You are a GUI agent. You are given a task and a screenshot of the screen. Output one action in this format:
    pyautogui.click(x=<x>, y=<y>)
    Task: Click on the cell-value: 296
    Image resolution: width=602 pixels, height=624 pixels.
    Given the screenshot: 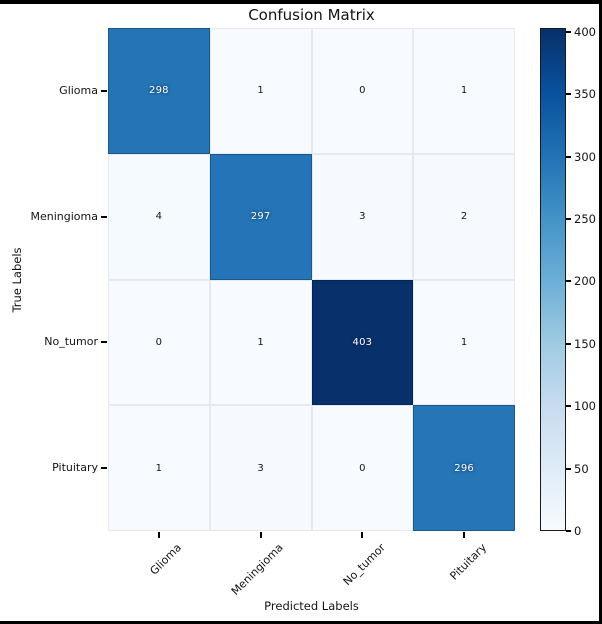 What is the action you would take?
    pyautogui.click(x=464, y=468)
    